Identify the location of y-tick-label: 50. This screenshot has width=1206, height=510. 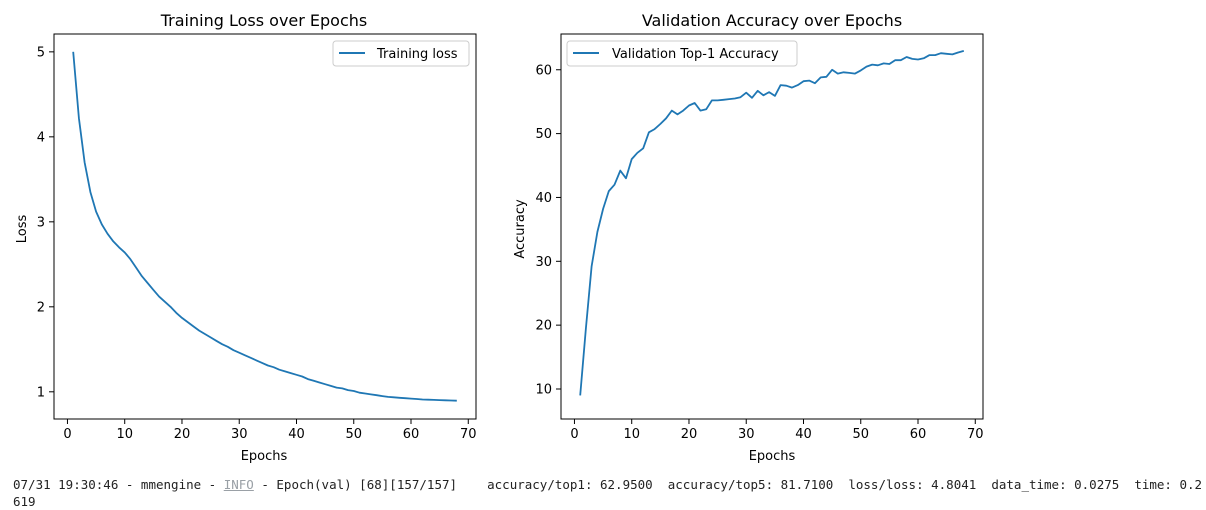
(543, 134).